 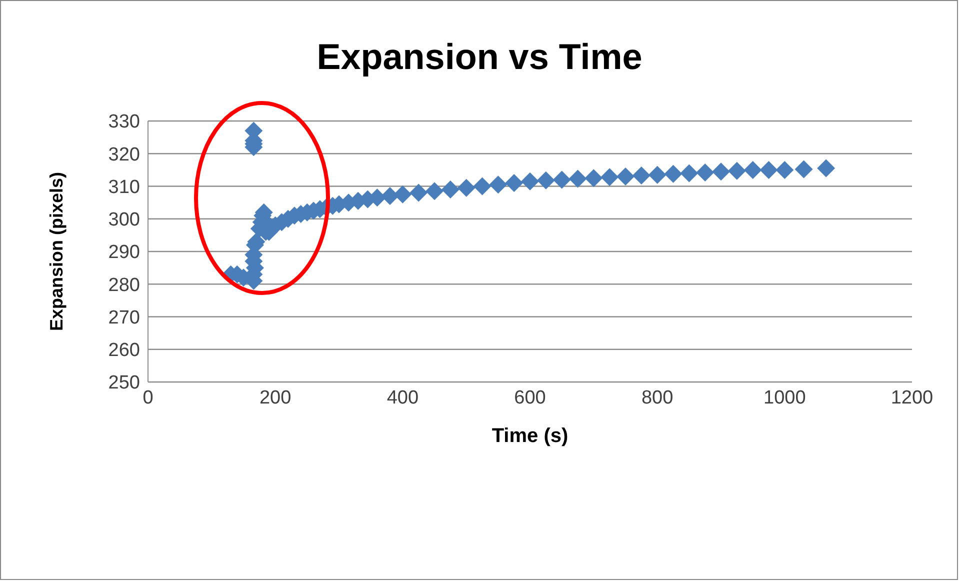 What do you see at coordinates (124, 351) in the screenshot?
I see `y-tick-label: 260` at bounding box center [124, 351].